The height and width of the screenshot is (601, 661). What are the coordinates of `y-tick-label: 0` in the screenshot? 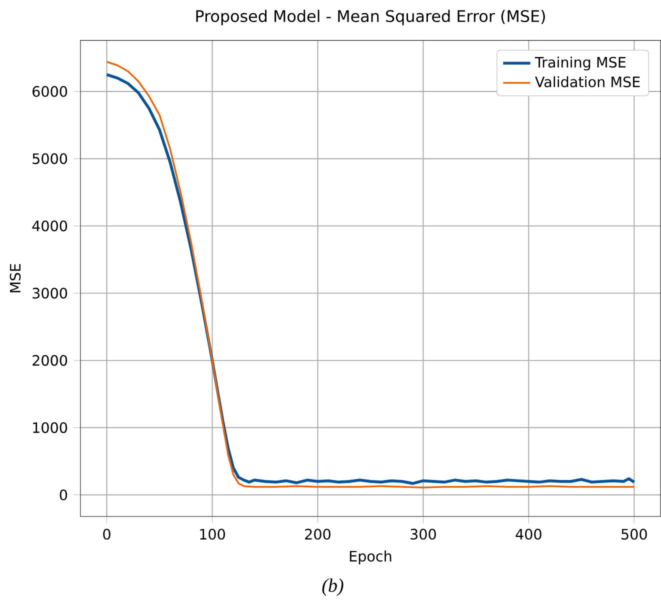 It's located at (64, 494).